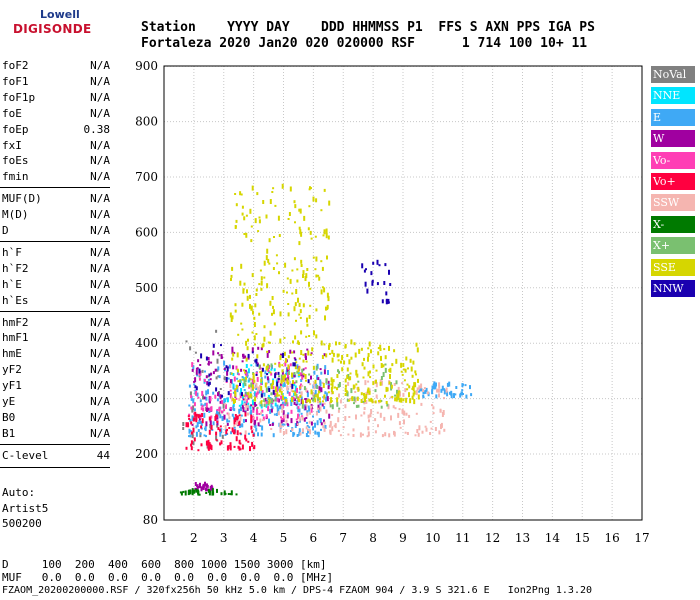 The height and width of the screenshot is (600, 700). Describe the element at coordinates (673, 74) in the screenshot. I see `legend-item-noval: NoVal` at that location.